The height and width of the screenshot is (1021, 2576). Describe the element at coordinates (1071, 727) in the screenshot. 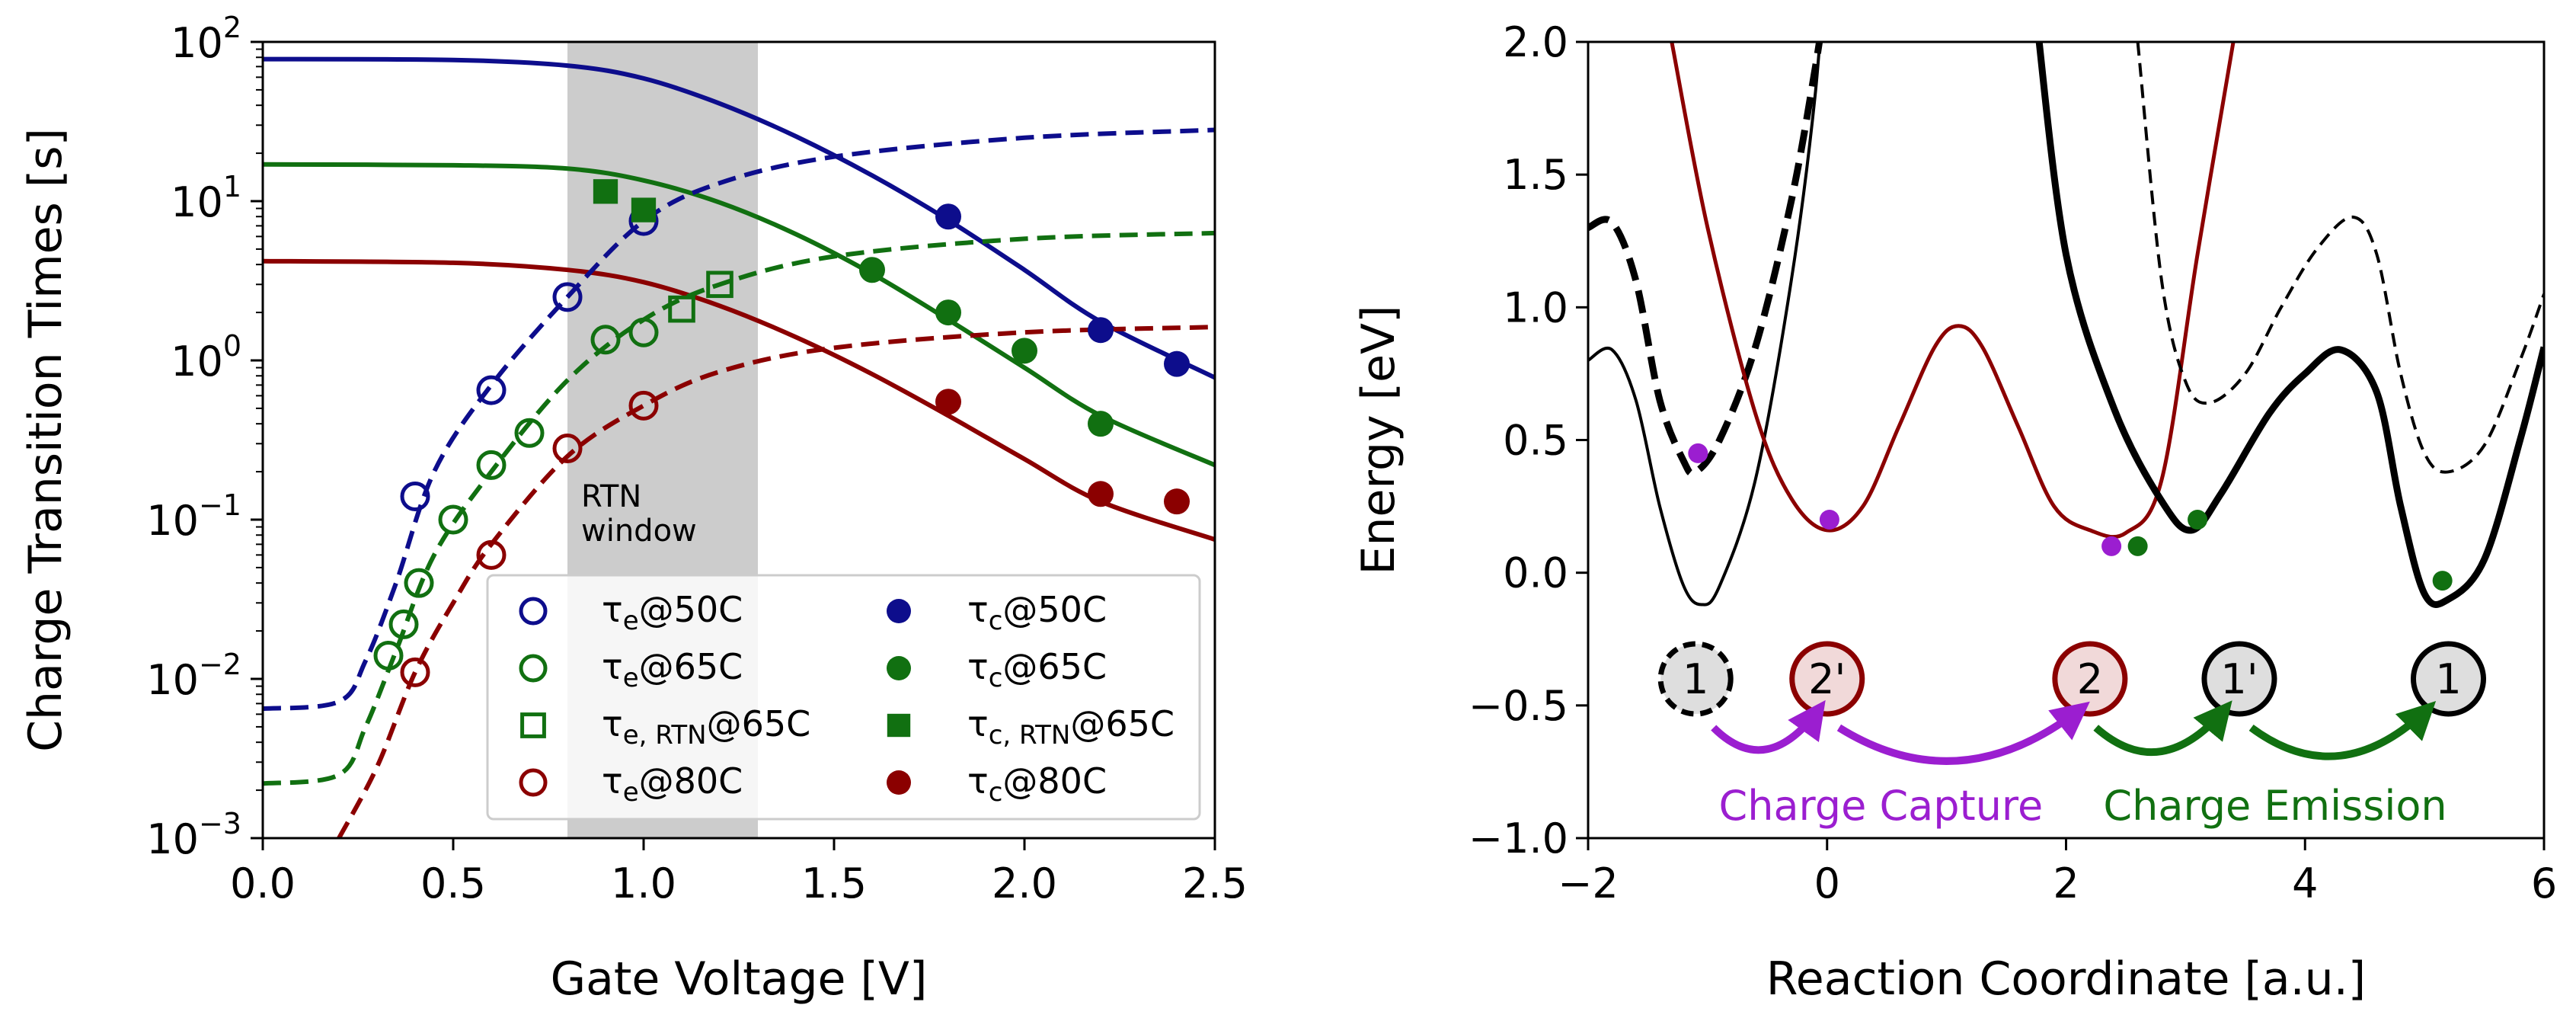

I see `legend-label-tcRTN65: τc, RTN@65C` at that location.